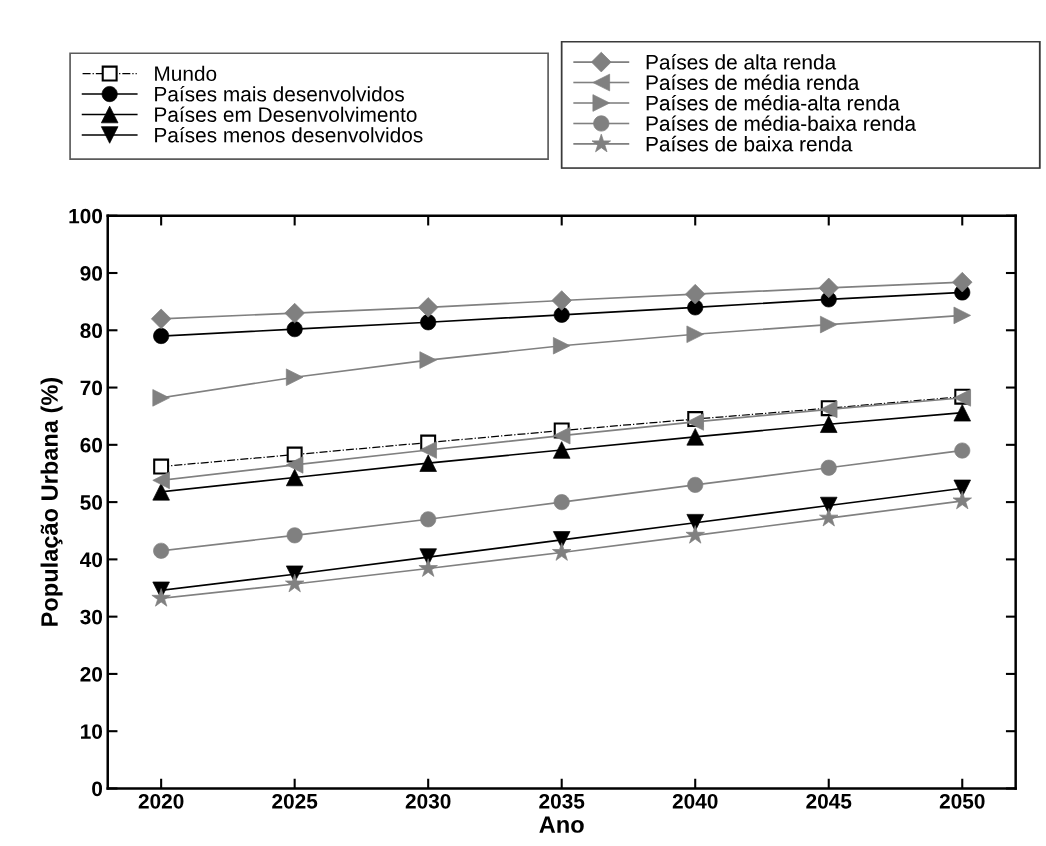 The width and height of the screenshot is (1046, 846). Describe the element at coordinates (749, 143) in the screenshot. I see `legend-label: Países de baixa renda` at that location.